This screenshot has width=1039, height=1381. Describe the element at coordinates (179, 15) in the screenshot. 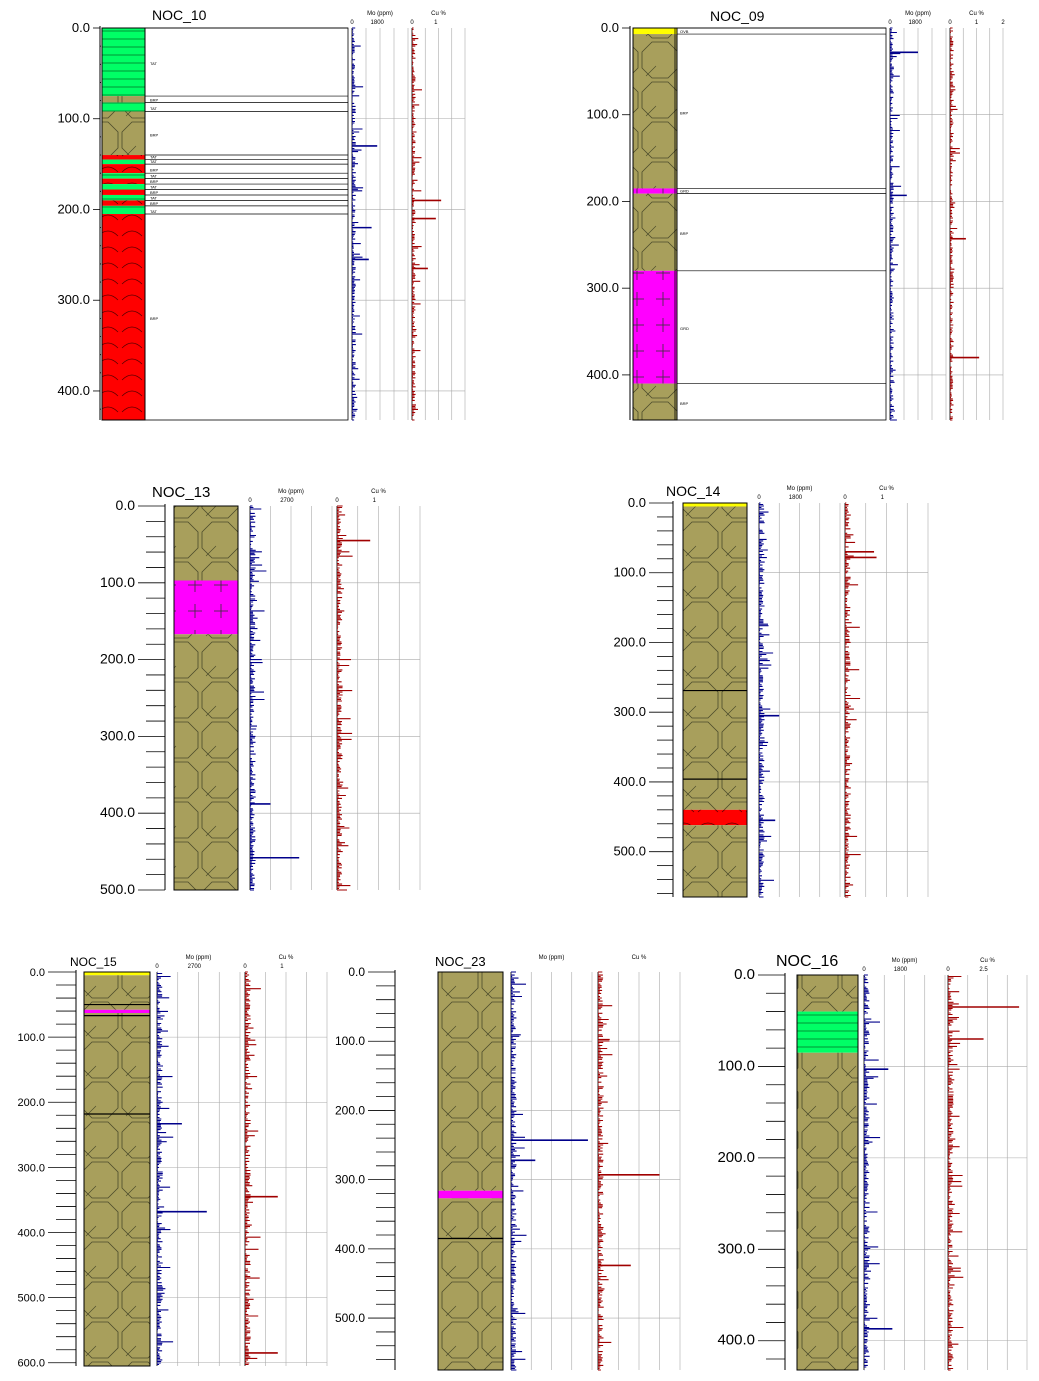

I see `log-title: NOC_10` at that location.